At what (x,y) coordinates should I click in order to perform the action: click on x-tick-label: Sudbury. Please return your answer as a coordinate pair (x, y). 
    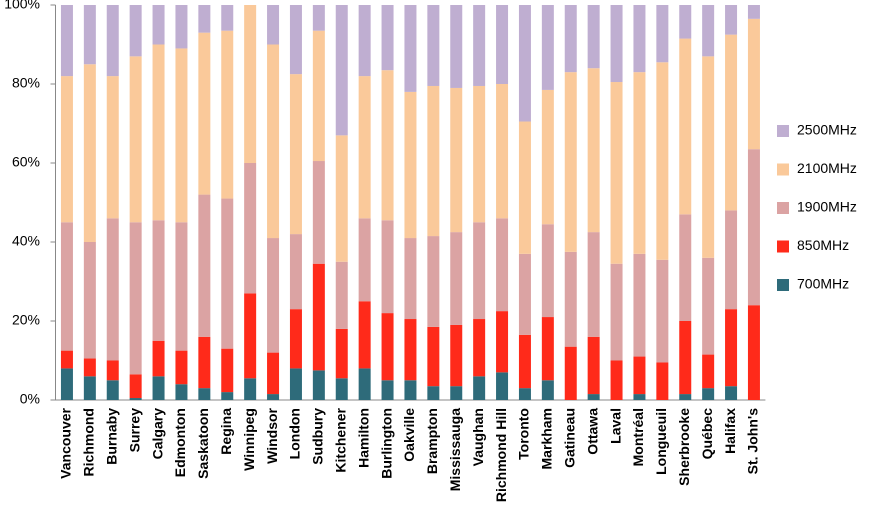
    Looking at the image, I should click on (318, 436).